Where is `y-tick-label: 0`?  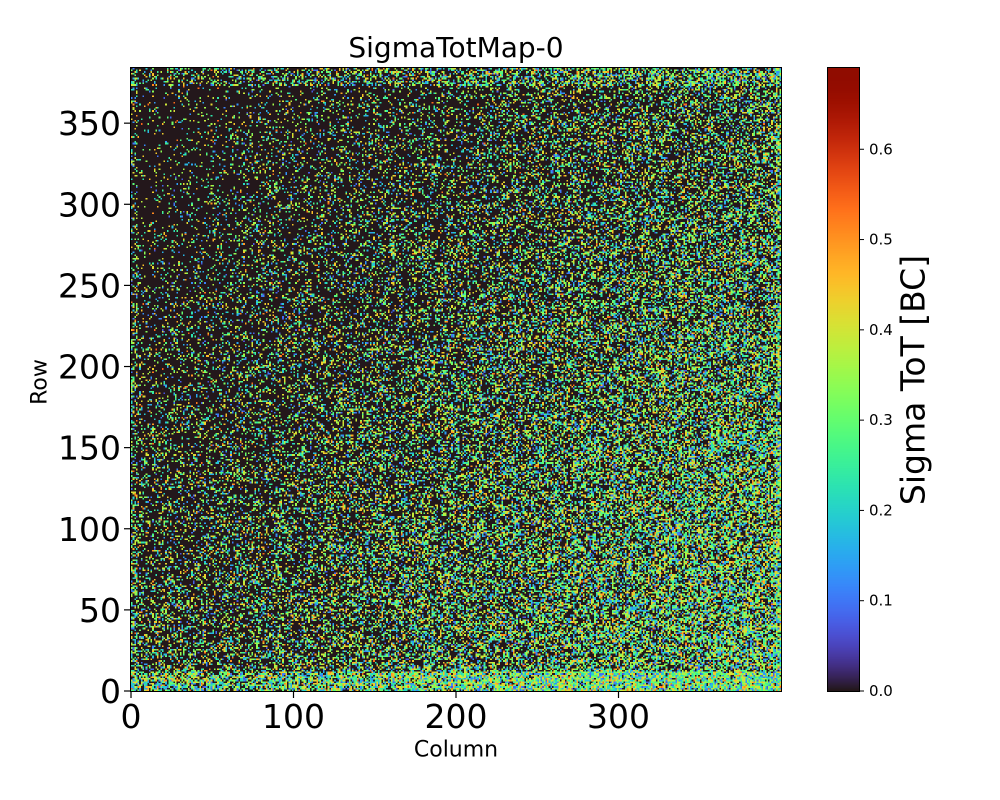
y-tick-label: 0 is located at coordinates (110, 691).